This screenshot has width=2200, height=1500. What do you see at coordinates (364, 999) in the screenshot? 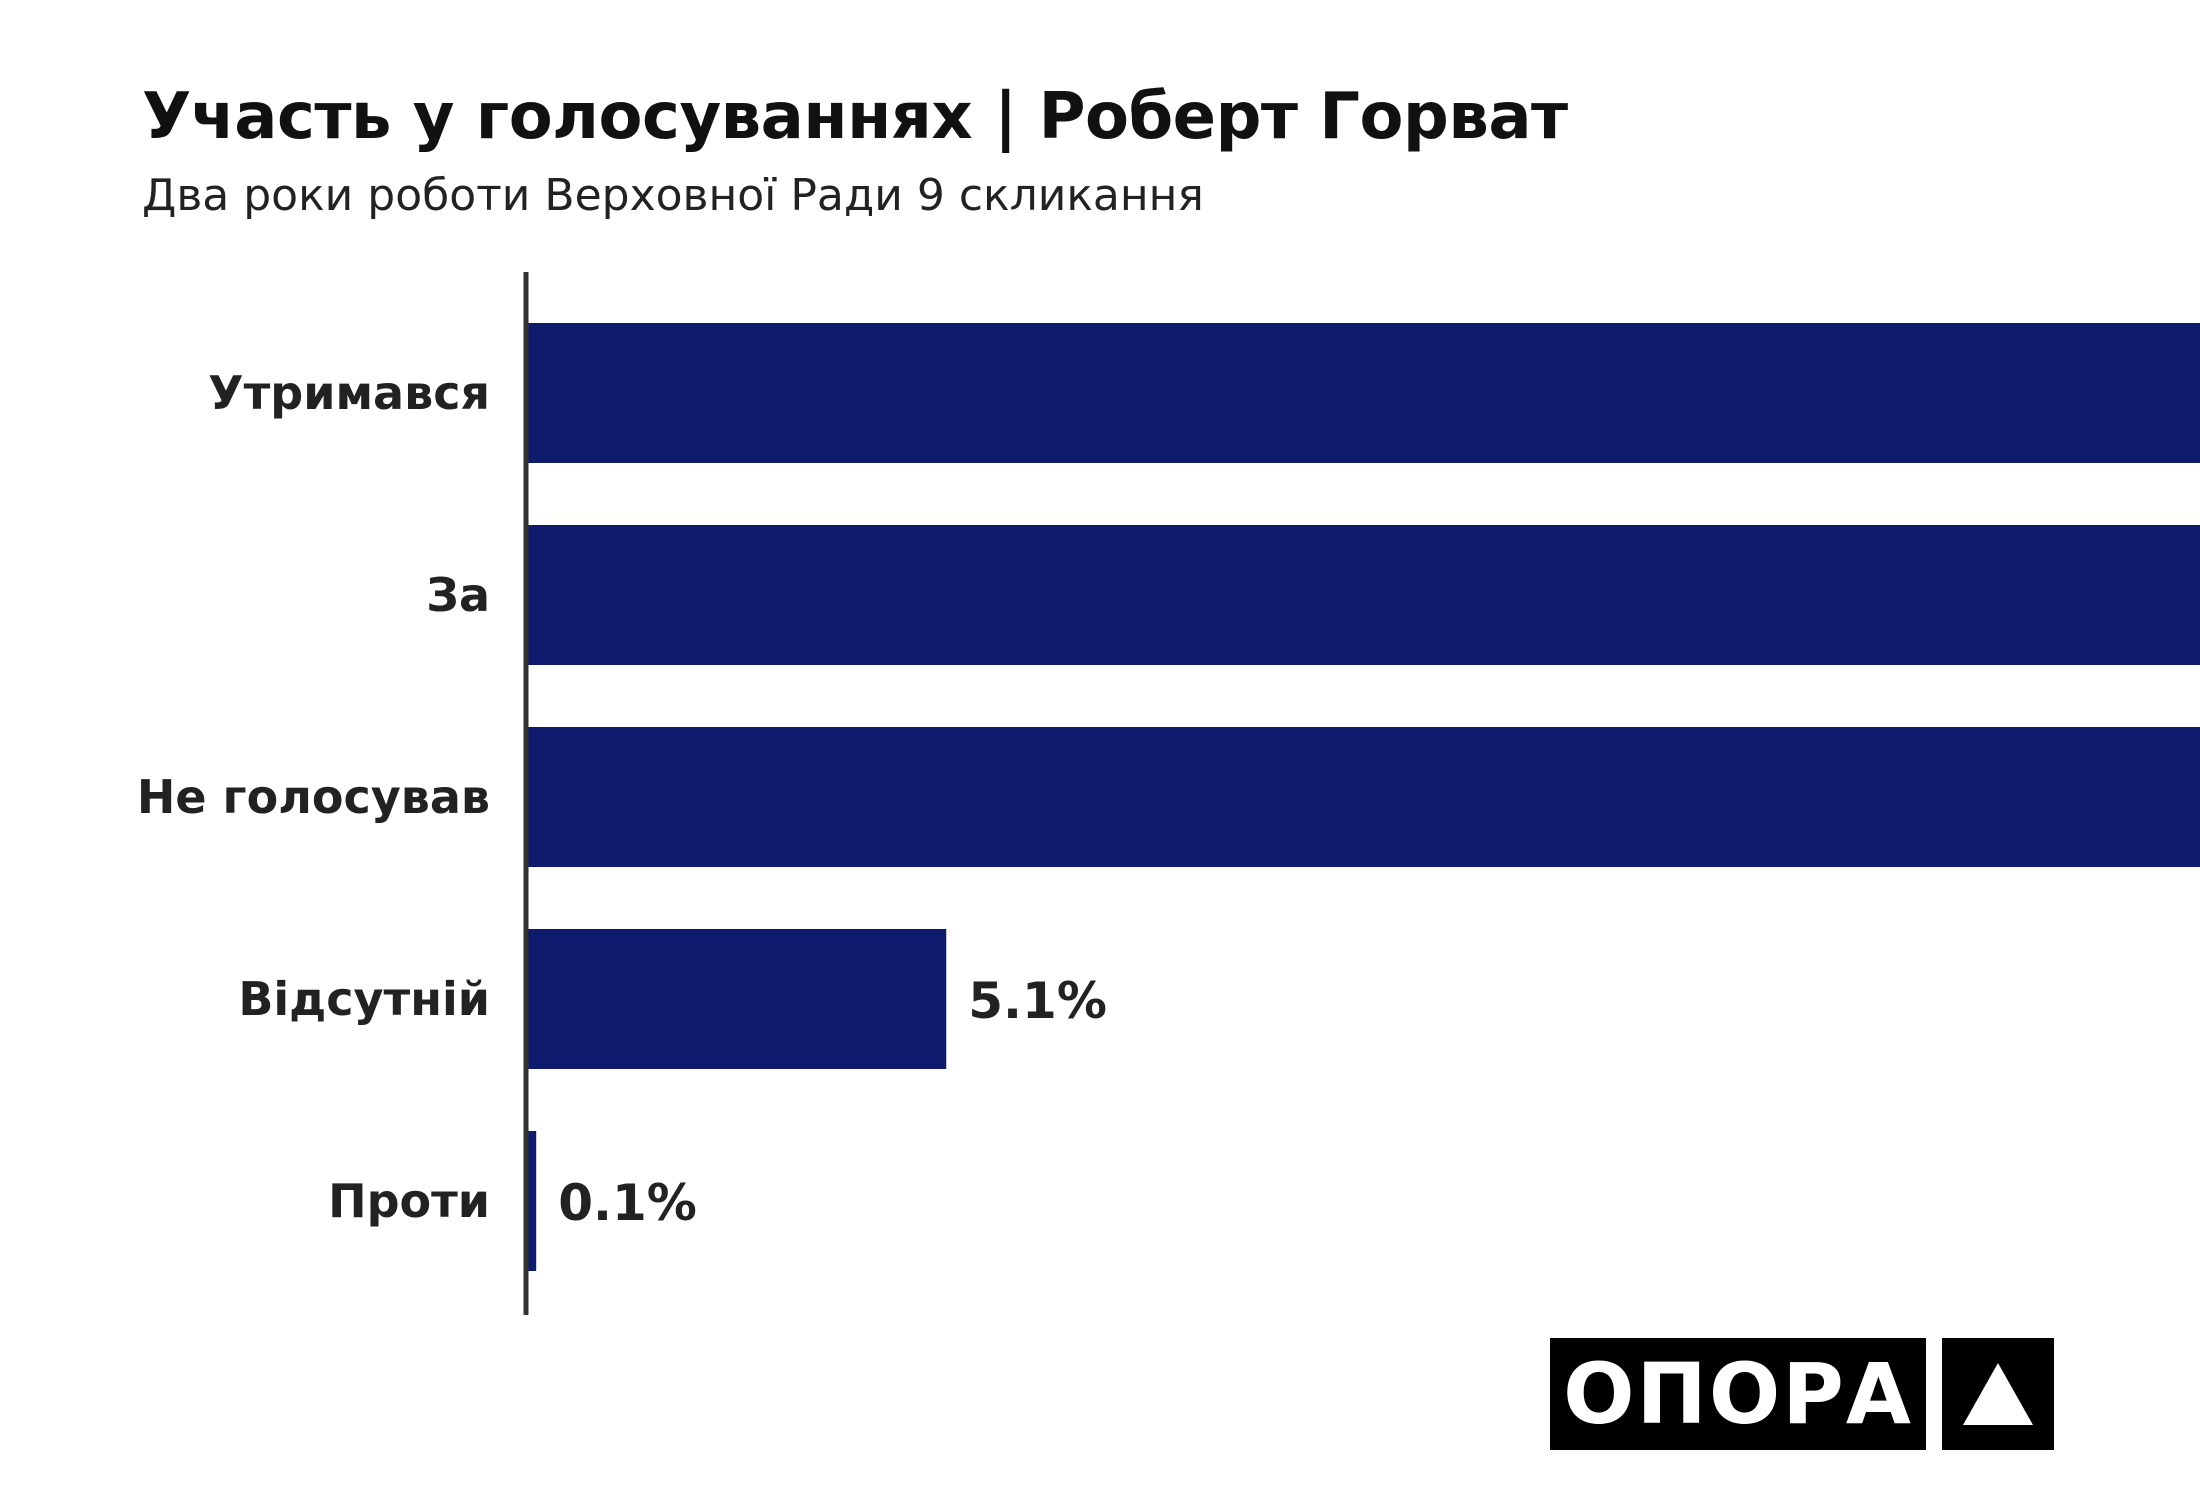
I see `category-label: Відсутній` at bounding box center [364, 999].